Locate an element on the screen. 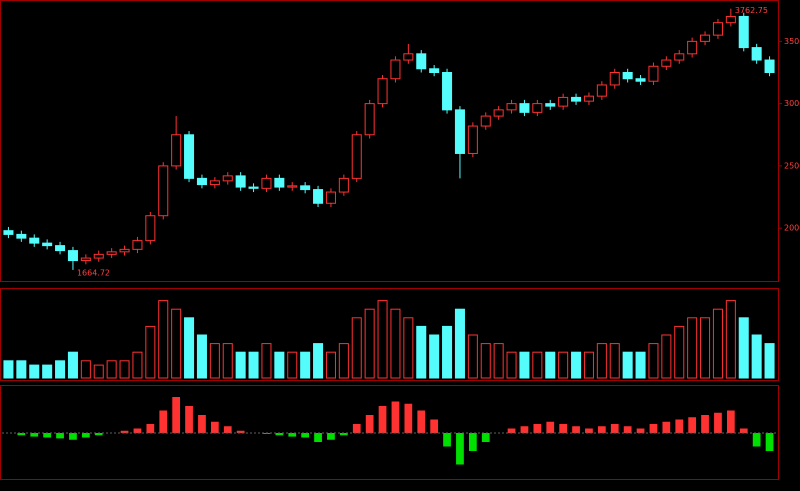 This screenshot has height=491, width=800. y-tick-label: 3000 is located at coordinates (792, 103).